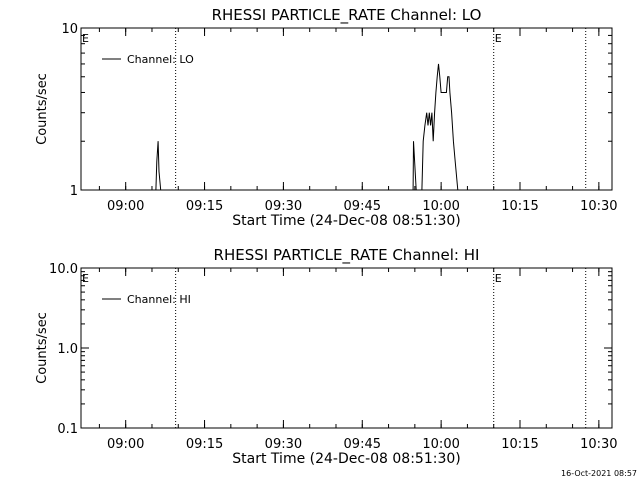 Image resolution: width=640 pixels, height=484 pixels. I want to click on y-tick-label: 1.0, so click(67, 349).